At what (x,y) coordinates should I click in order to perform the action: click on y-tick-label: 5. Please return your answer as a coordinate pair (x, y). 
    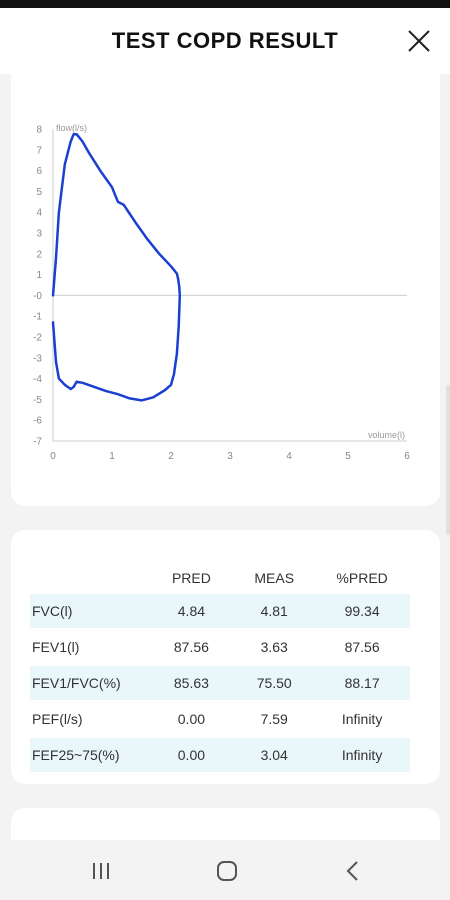
    Looking at the image, I should click on (39, 192).